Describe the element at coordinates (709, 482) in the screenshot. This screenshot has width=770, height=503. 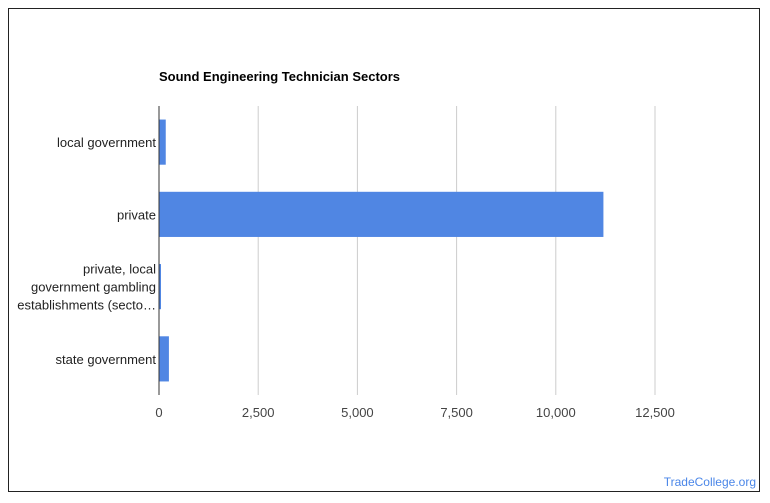
I see `credit-link: TradeCollege.org` at that location.